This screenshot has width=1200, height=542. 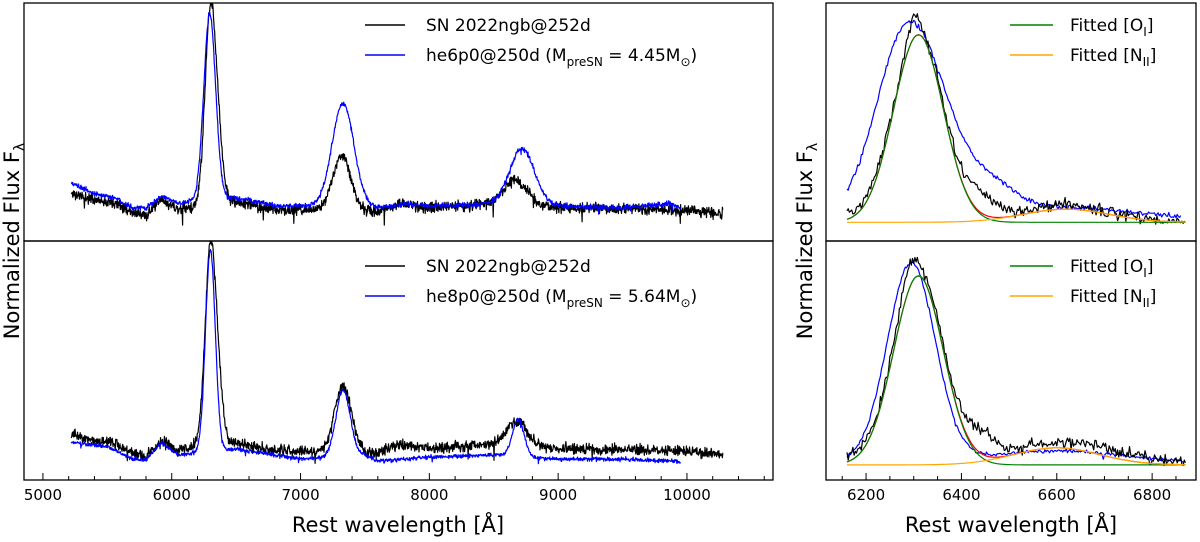 I want to click on x-tick-label: 10000, so click(x=687, y=495).